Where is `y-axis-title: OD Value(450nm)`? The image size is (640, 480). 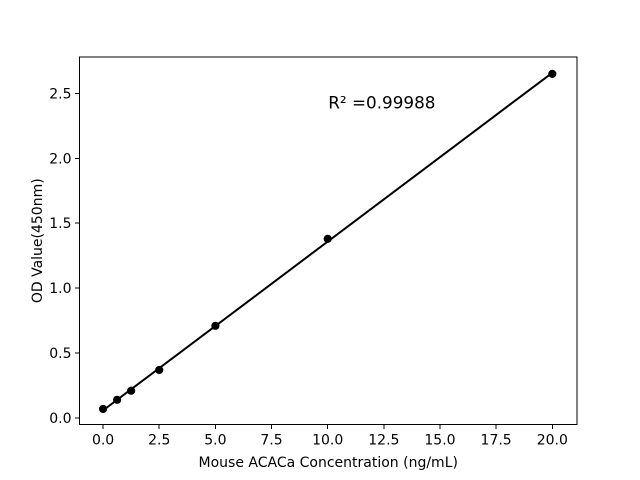 y-axis-title: OD Value(450nm) is located at coordinates (38, 240).